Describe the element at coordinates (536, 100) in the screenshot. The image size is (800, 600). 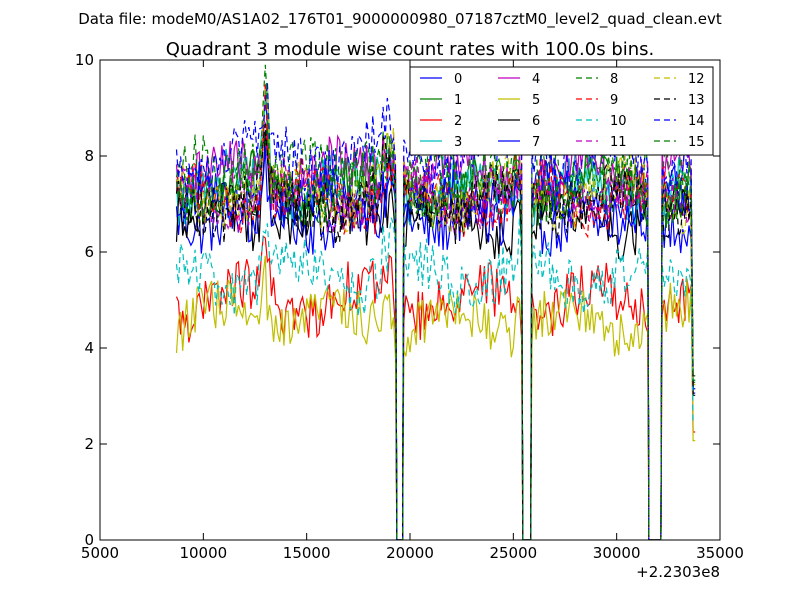
I see `legend-label-5: 5` at that location.